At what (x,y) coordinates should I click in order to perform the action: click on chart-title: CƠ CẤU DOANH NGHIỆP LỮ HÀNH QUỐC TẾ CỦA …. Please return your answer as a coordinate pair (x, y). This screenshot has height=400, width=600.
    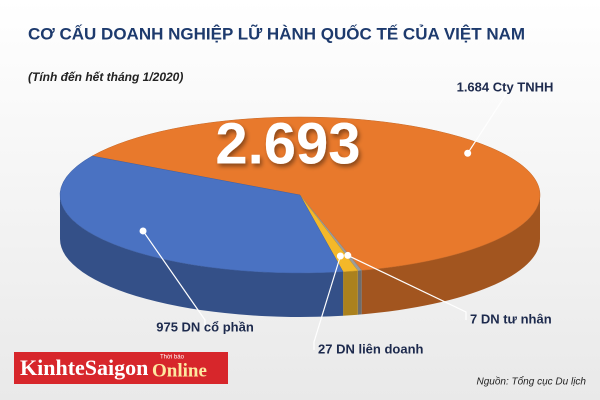
    Looking at the image, I should click on (276, 33).